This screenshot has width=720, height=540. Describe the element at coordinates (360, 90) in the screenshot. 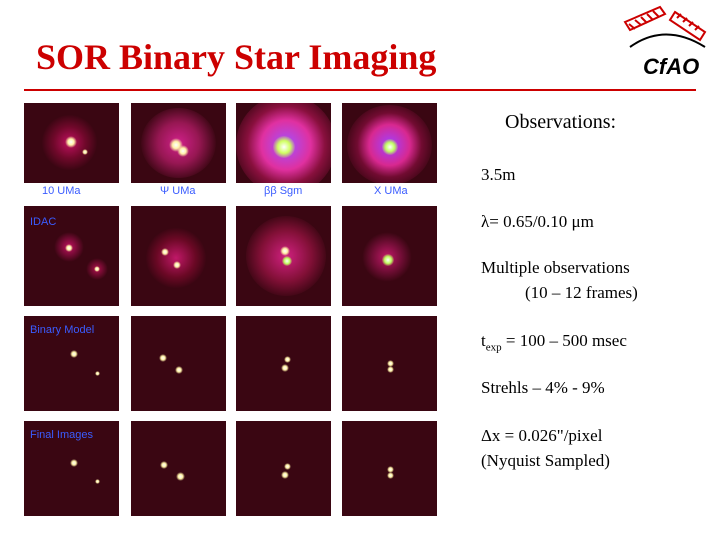

I see `title-rule` at that location.